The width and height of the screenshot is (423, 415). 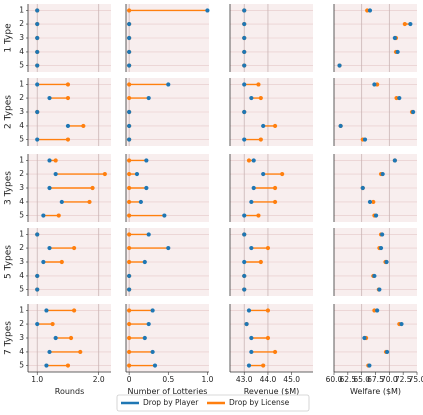 What do you see at coordinates (272, 391) in the screenshot?
I see `x-axis-label: Revenue ($M)` at bounding box center [272, 391].